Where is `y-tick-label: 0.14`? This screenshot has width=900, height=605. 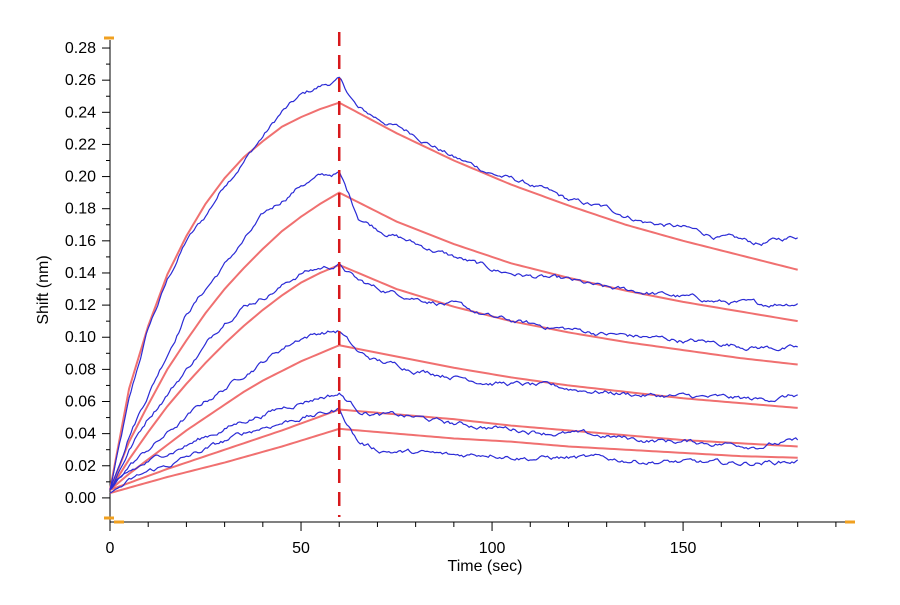 y-tick-label: 0.14 is located at coordinates (80, 273).